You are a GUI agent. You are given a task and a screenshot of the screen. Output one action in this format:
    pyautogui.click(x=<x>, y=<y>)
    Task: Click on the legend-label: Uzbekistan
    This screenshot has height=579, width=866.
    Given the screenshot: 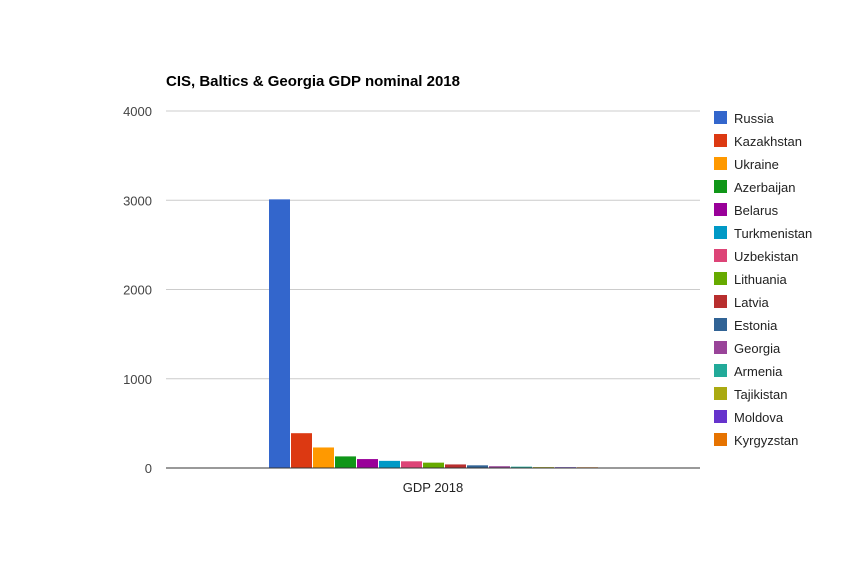 What is the action you would take?
    pyautogui.click(x=766, y=256)
    